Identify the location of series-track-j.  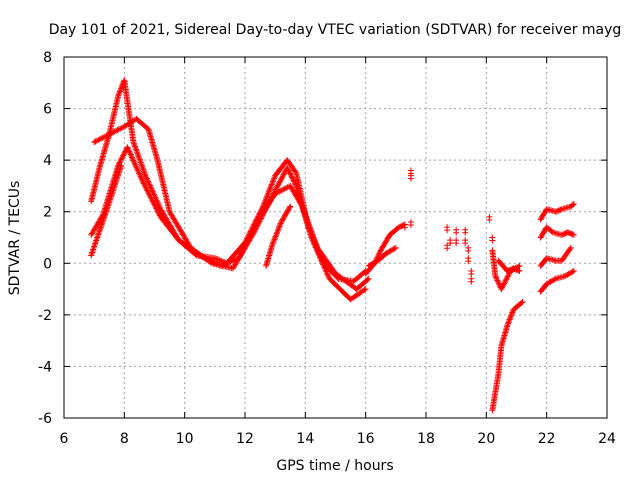
(509, 266).